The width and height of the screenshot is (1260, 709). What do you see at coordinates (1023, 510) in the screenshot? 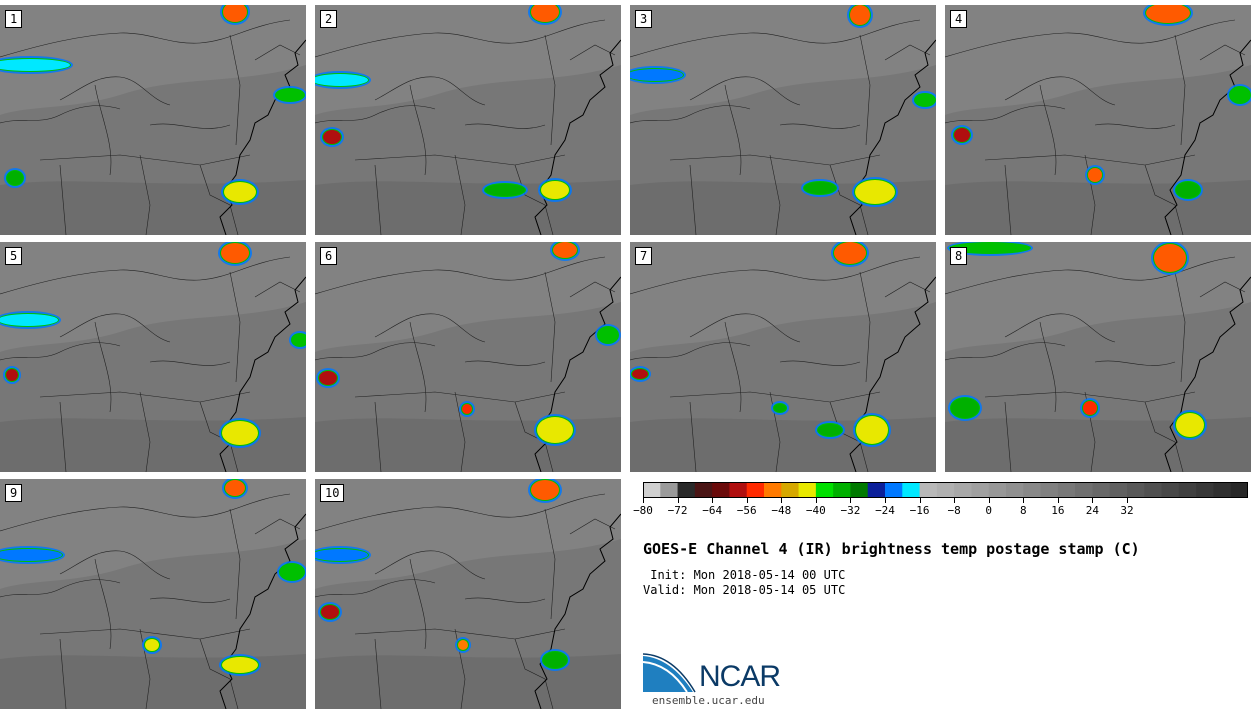
I see `colorbar-tick-label: 8` at bounding box center [1023, 510].